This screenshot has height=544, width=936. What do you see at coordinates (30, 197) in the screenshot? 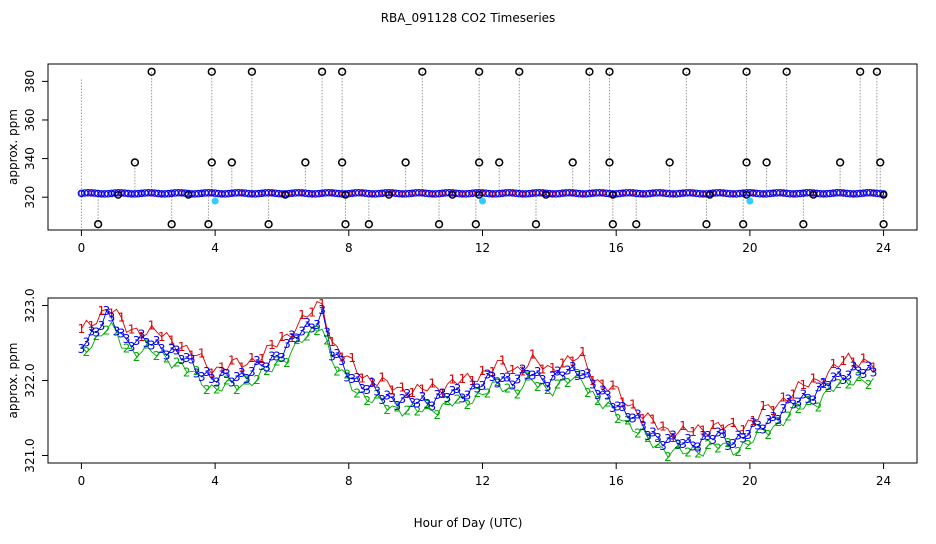
I see `y-tick-label: 320` at bounding box center [30, 197].